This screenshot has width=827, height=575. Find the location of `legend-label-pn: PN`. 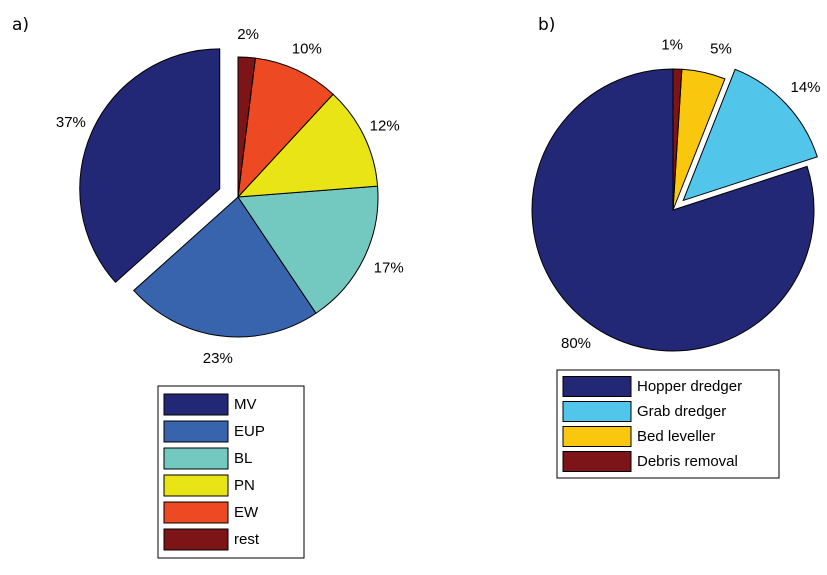

legend-label-pn: PN is located at coordinates (244, 485).